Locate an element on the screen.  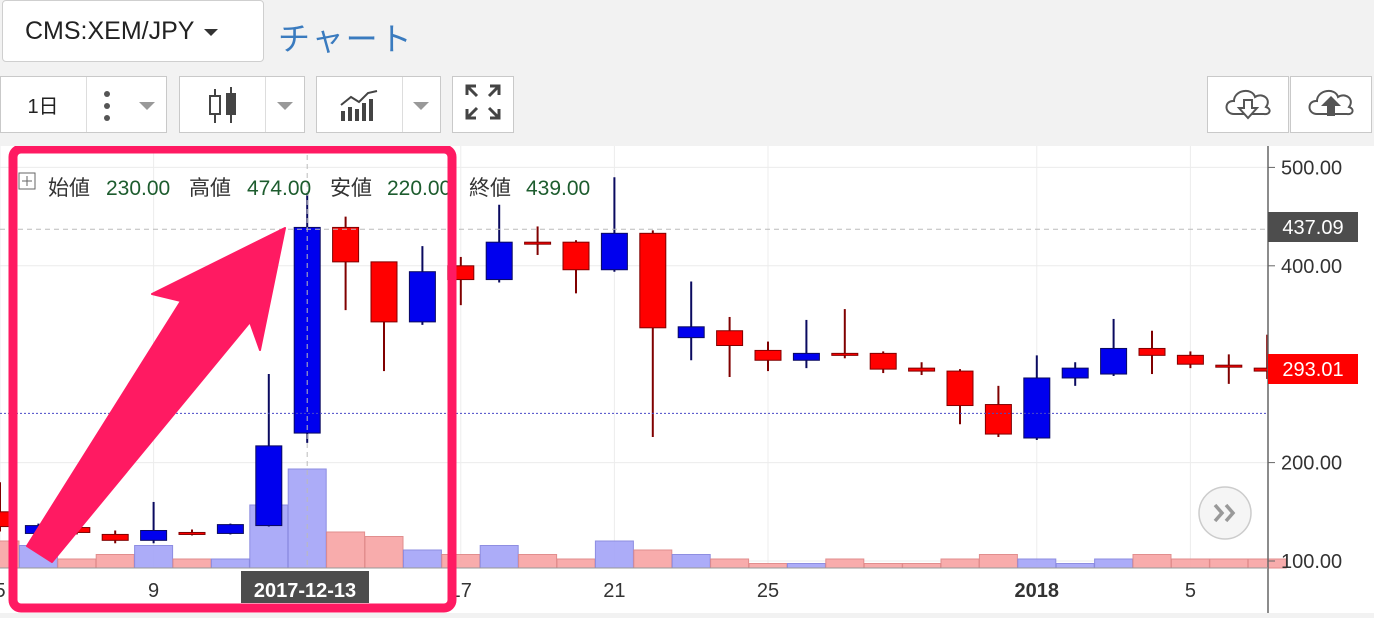
crosshair-price: 437.09 is located at coordinates (1312, 228).